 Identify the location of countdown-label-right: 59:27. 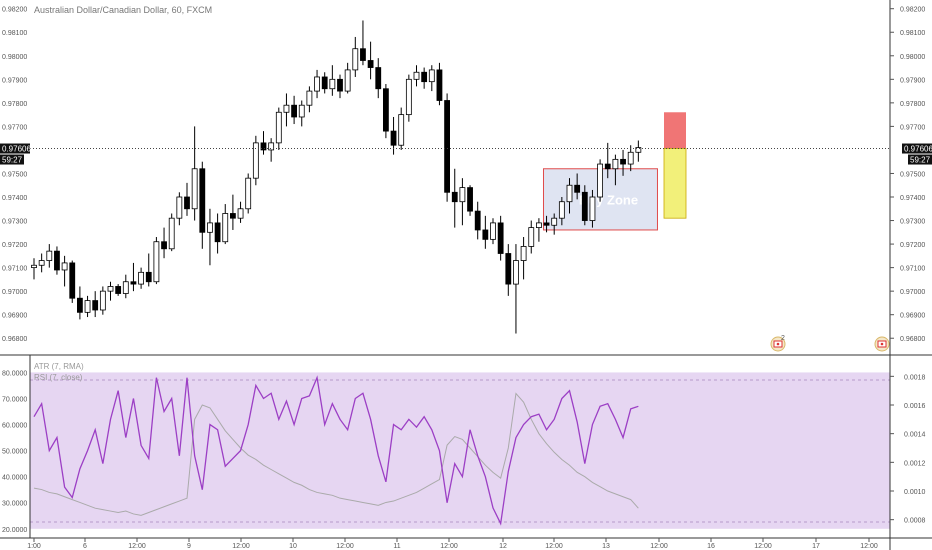
(920, 160).